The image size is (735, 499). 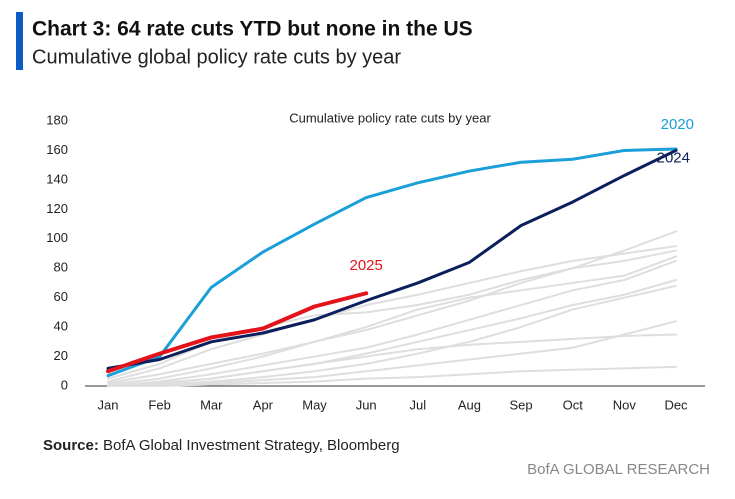 I want to click on y-tick-label: 60, so click(x=61, y=296).